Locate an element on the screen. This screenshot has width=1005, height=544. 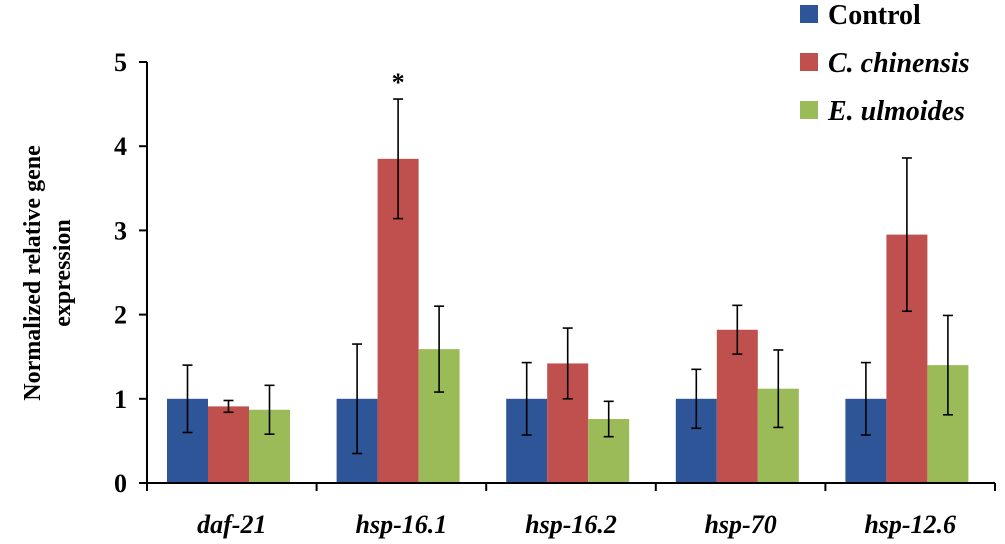
x-tick-label-hsp-16.2: hsp-16.2 is located at coordinates (571, 524).